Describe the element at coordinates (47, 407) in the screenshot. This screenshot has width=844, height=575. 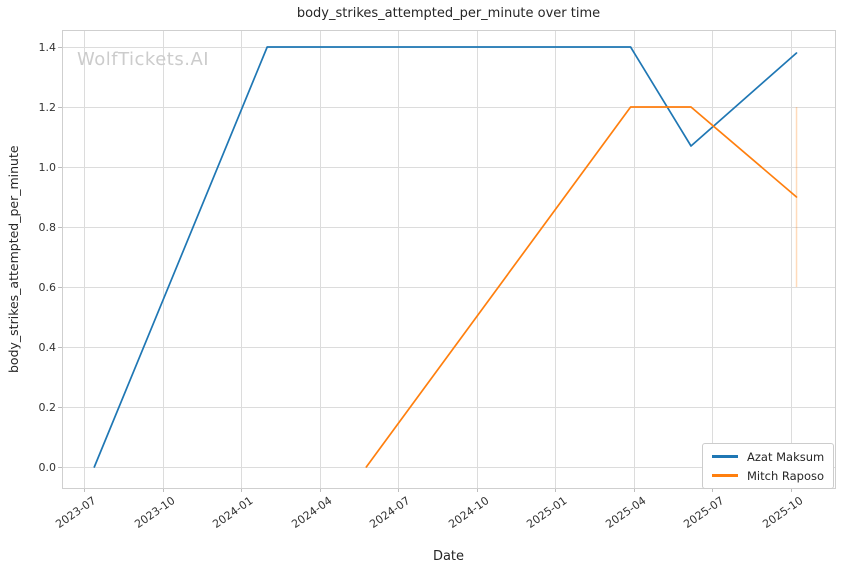
I see `y-tick-label: 0.2` at that location.